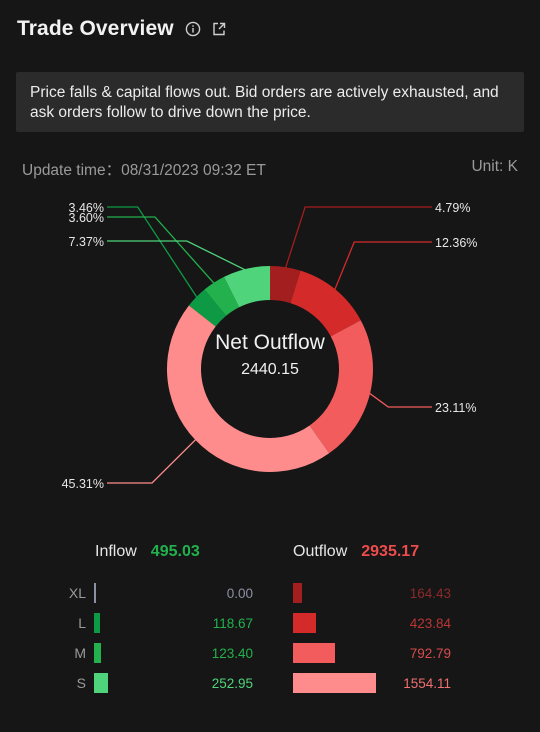  What do you see at coordinates (248, 389) in the screenshot?
I see `outflow-s-slice` at bounding box center [248, 389].